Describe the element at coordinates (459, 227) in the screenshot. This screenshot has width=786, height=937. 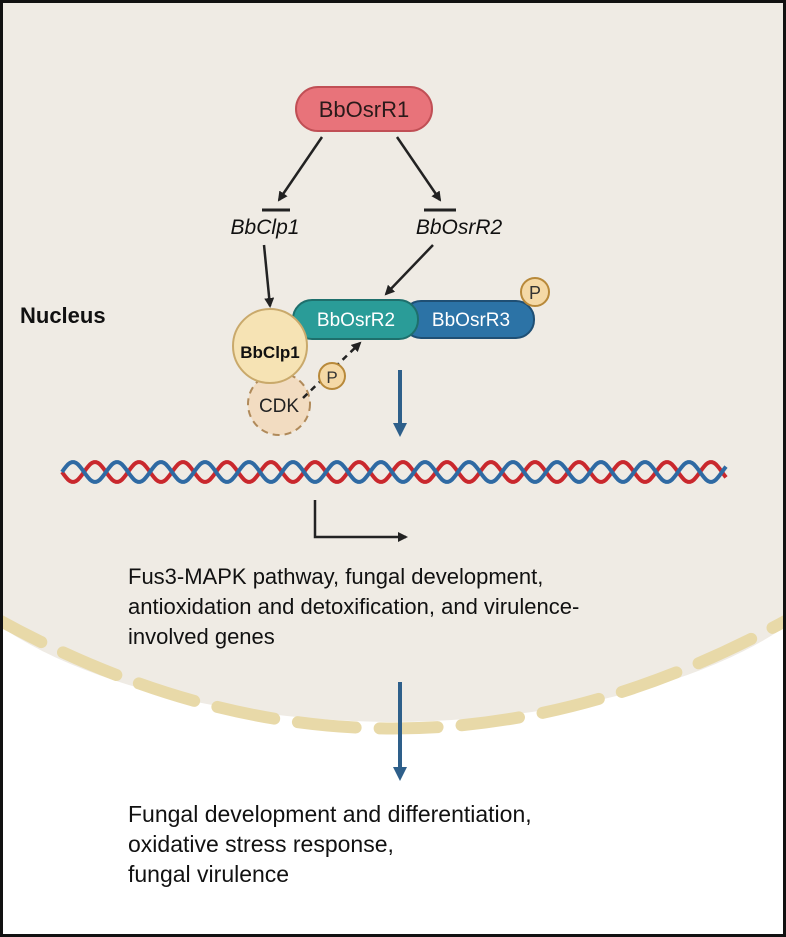
I see `osrr2-gene-label: BbOsrR2` at that location.